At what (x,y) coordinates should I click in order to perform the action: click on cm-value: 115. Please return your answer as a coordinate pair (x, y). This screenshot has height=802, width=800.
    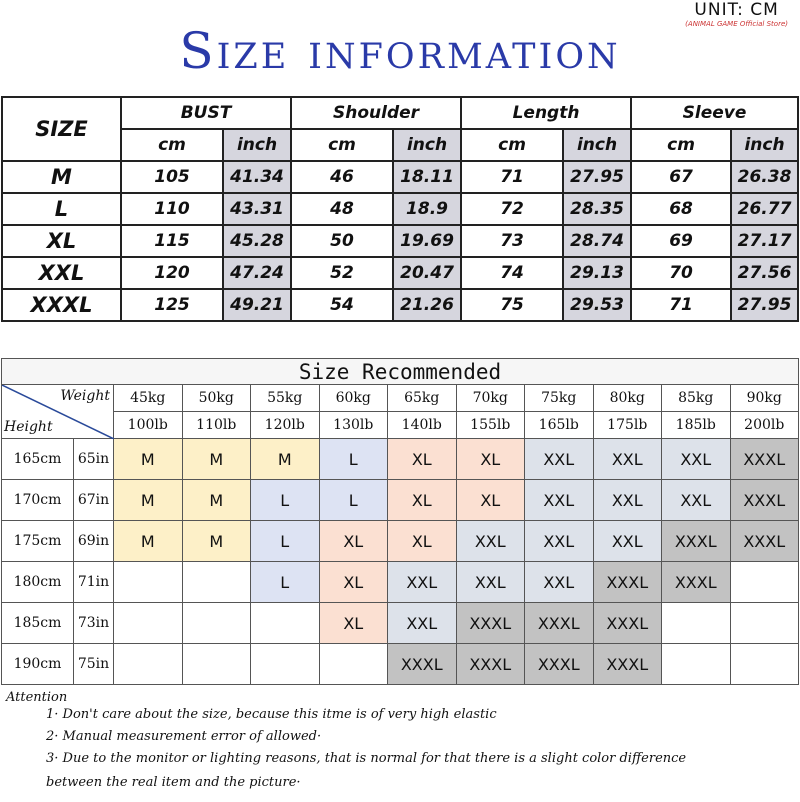
    Looking at the image, I should click on (172, 241).